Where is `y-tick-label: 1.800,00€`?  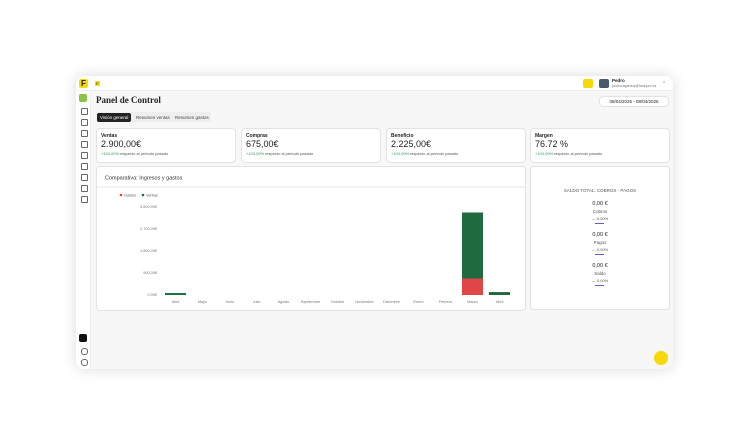 y-tick-label: 1.800,00€ is located at coordinates (149, 251).